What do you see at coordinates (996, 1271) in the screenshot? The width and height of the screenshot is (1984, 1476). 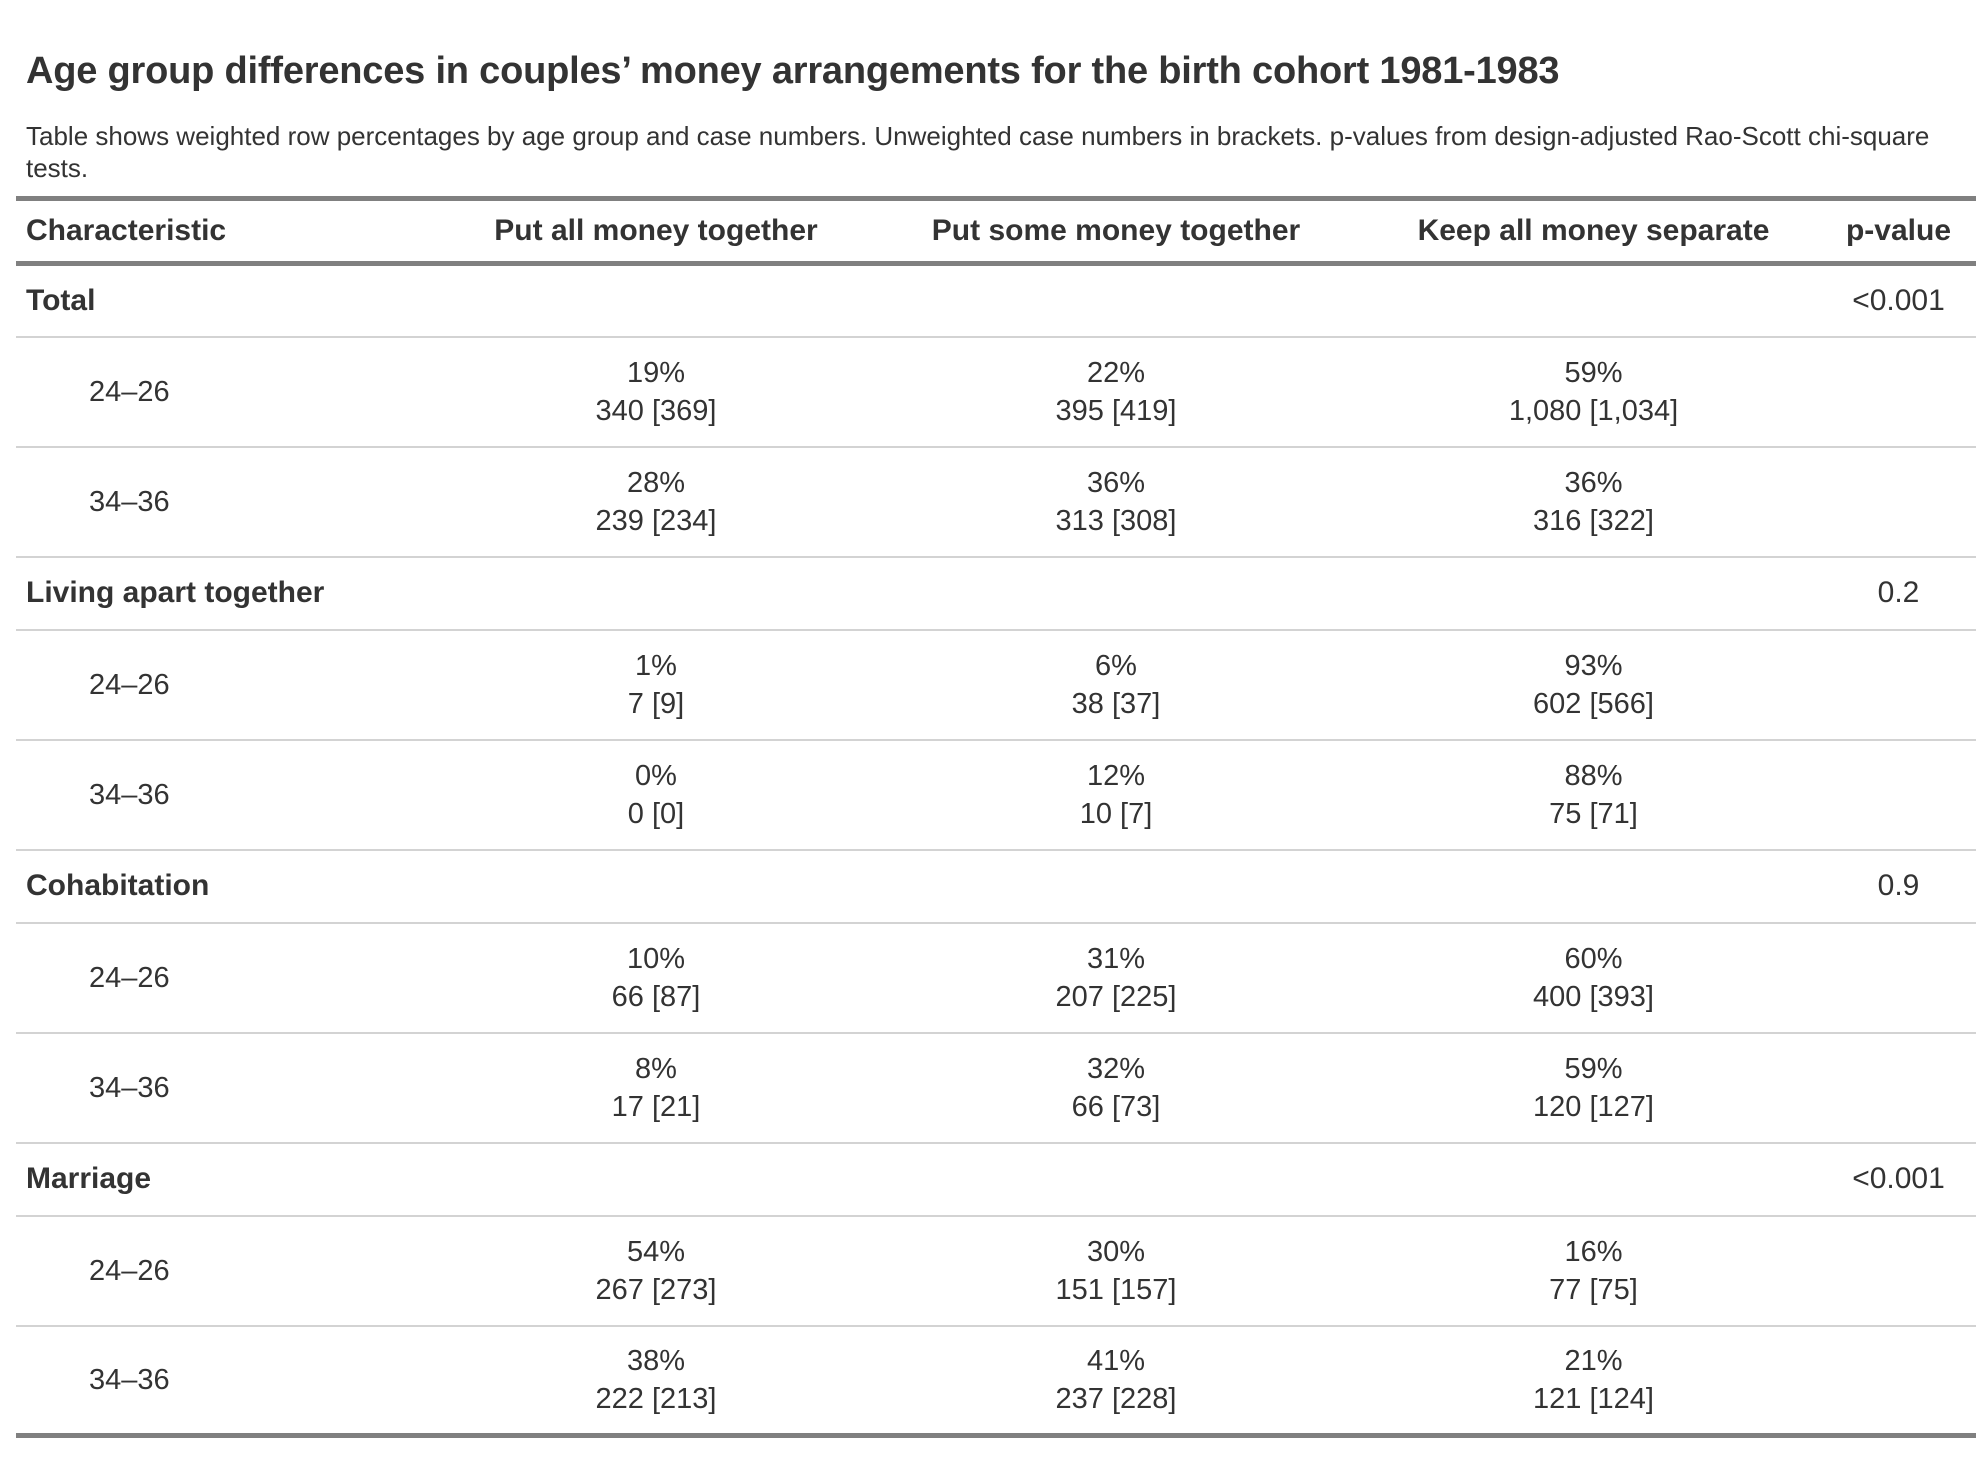 I see `table-row: 24–26 54% 267 [273] 30% 151 [157] 16% 77 [75]` at bounding box center [996, 1271].